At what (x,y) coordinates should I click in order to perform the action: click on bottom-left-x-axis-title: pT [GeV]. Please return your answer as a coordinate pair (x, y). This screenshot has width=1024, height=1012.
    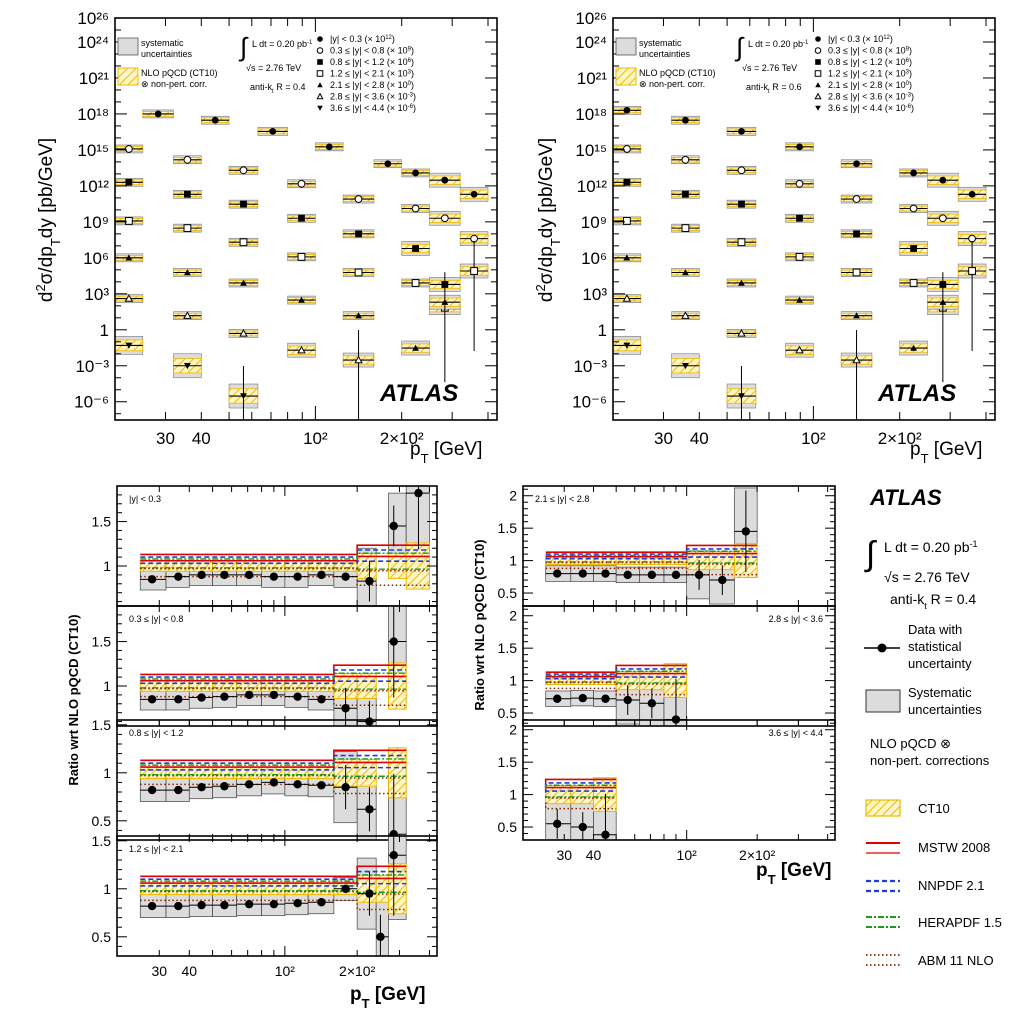
    Looking at the image, I should click on (388, 997).